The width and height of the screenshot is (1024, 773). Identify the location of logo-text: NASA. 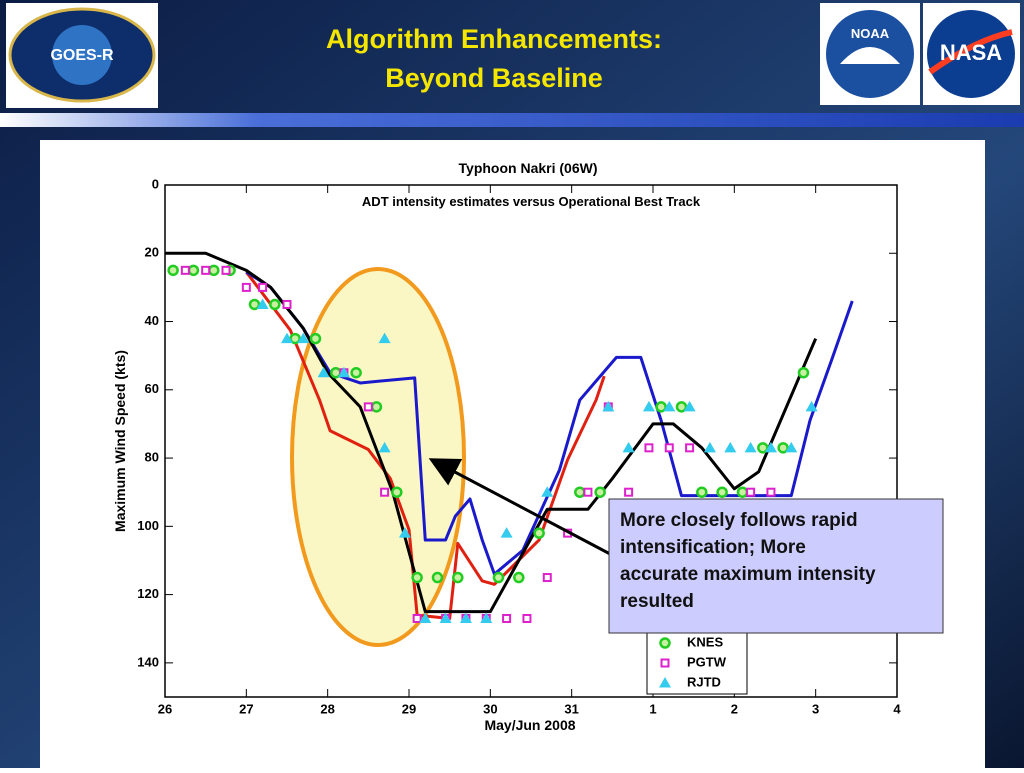
(971, 52).